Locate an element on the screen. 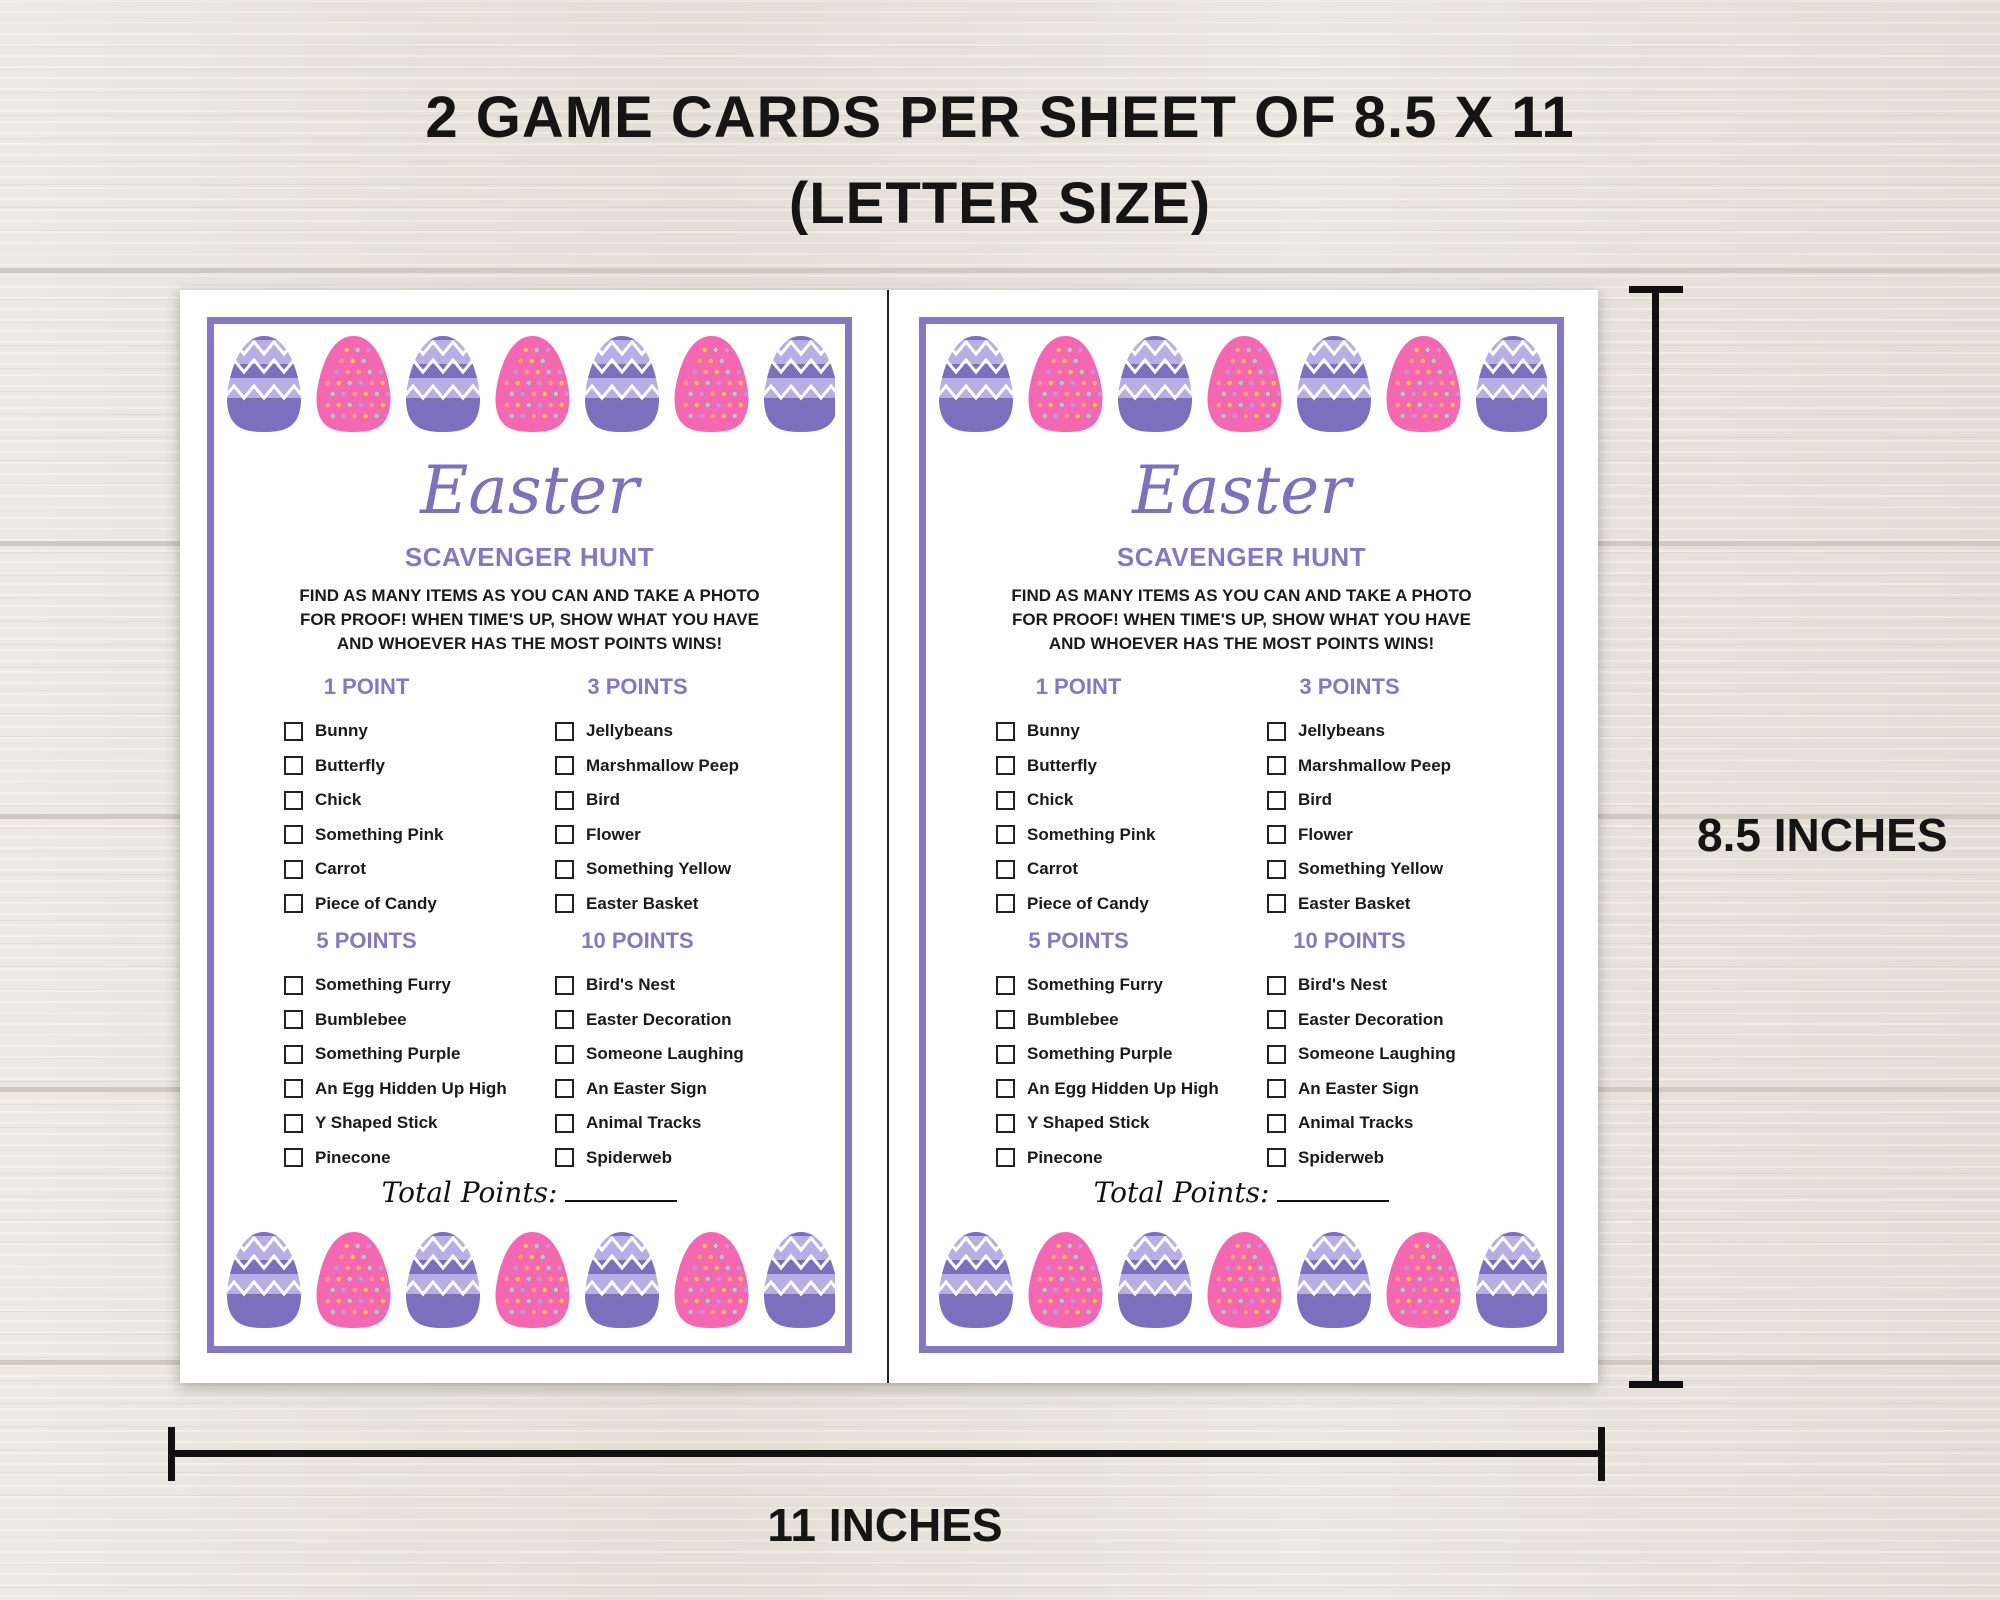 Image resolution: width=2000 pixels, height=1600 pixels. height-dimension-cap-top is located at coordinates (1656, 289).